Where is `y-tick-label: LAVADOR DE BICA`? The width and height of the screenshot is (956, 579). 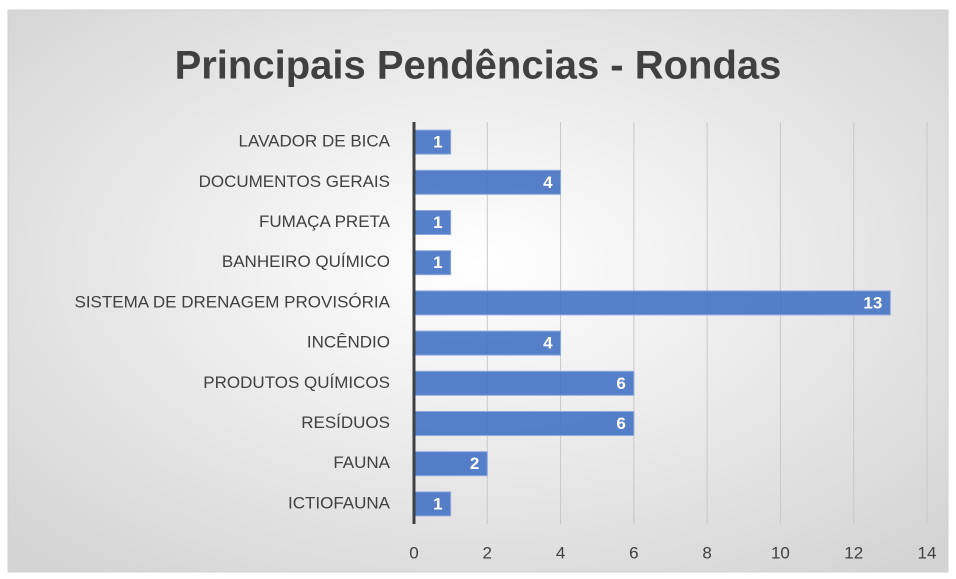 y-tick-label: LAVADOR DE BICA is located at coordinates (315, 141).